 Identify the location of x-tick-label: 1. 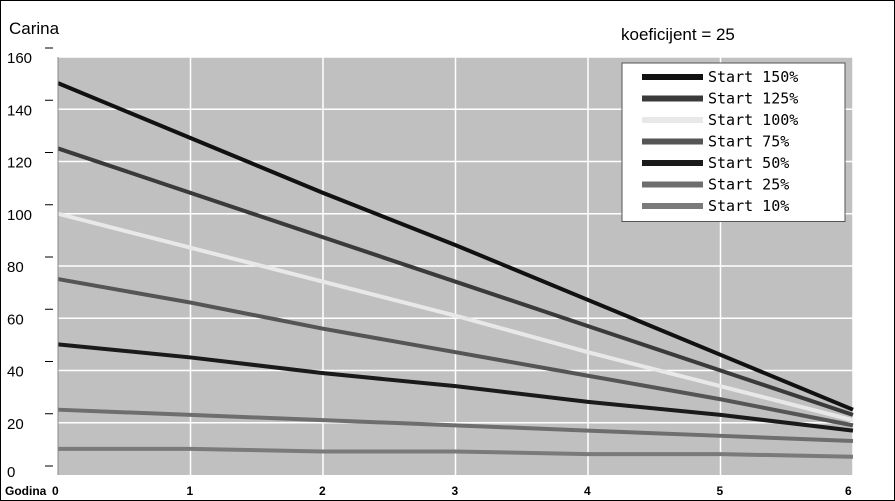
(190, 491).